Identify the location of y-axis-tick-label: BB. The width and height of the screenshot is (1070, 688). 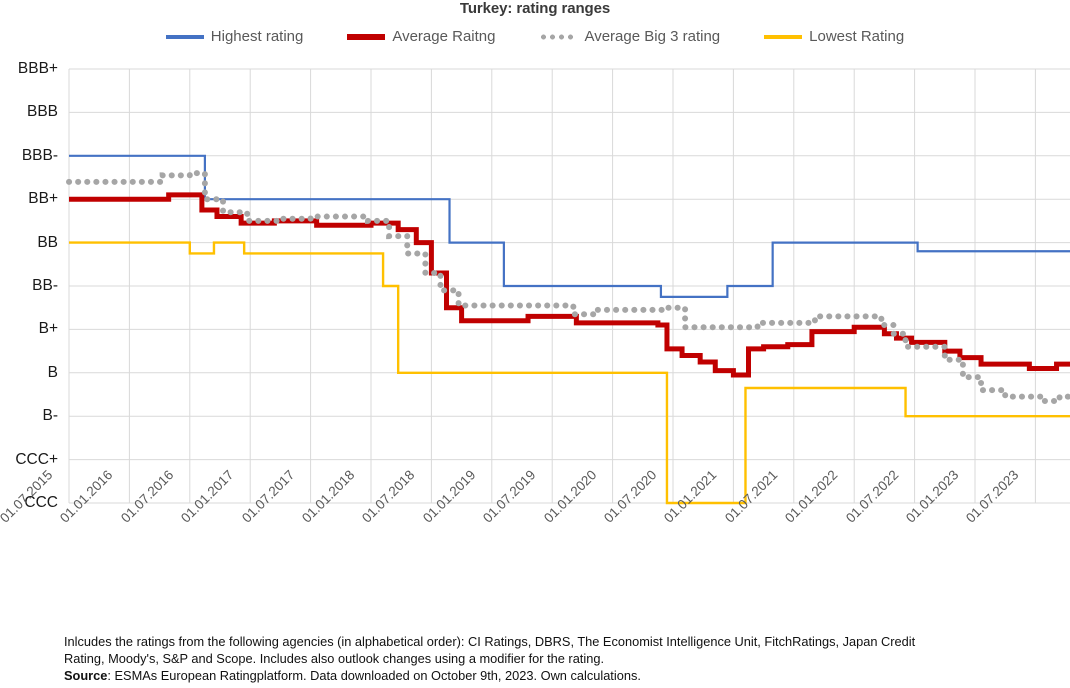
(47, 242).